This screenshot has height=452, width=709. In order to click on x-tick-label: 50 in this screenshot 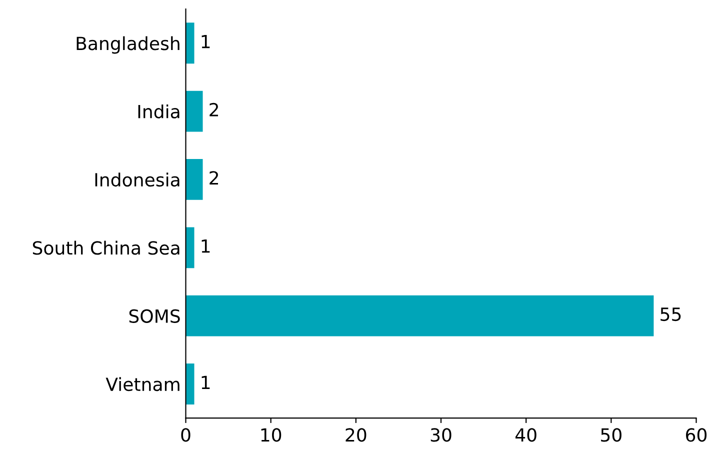, I will do `click(611, 435)`.